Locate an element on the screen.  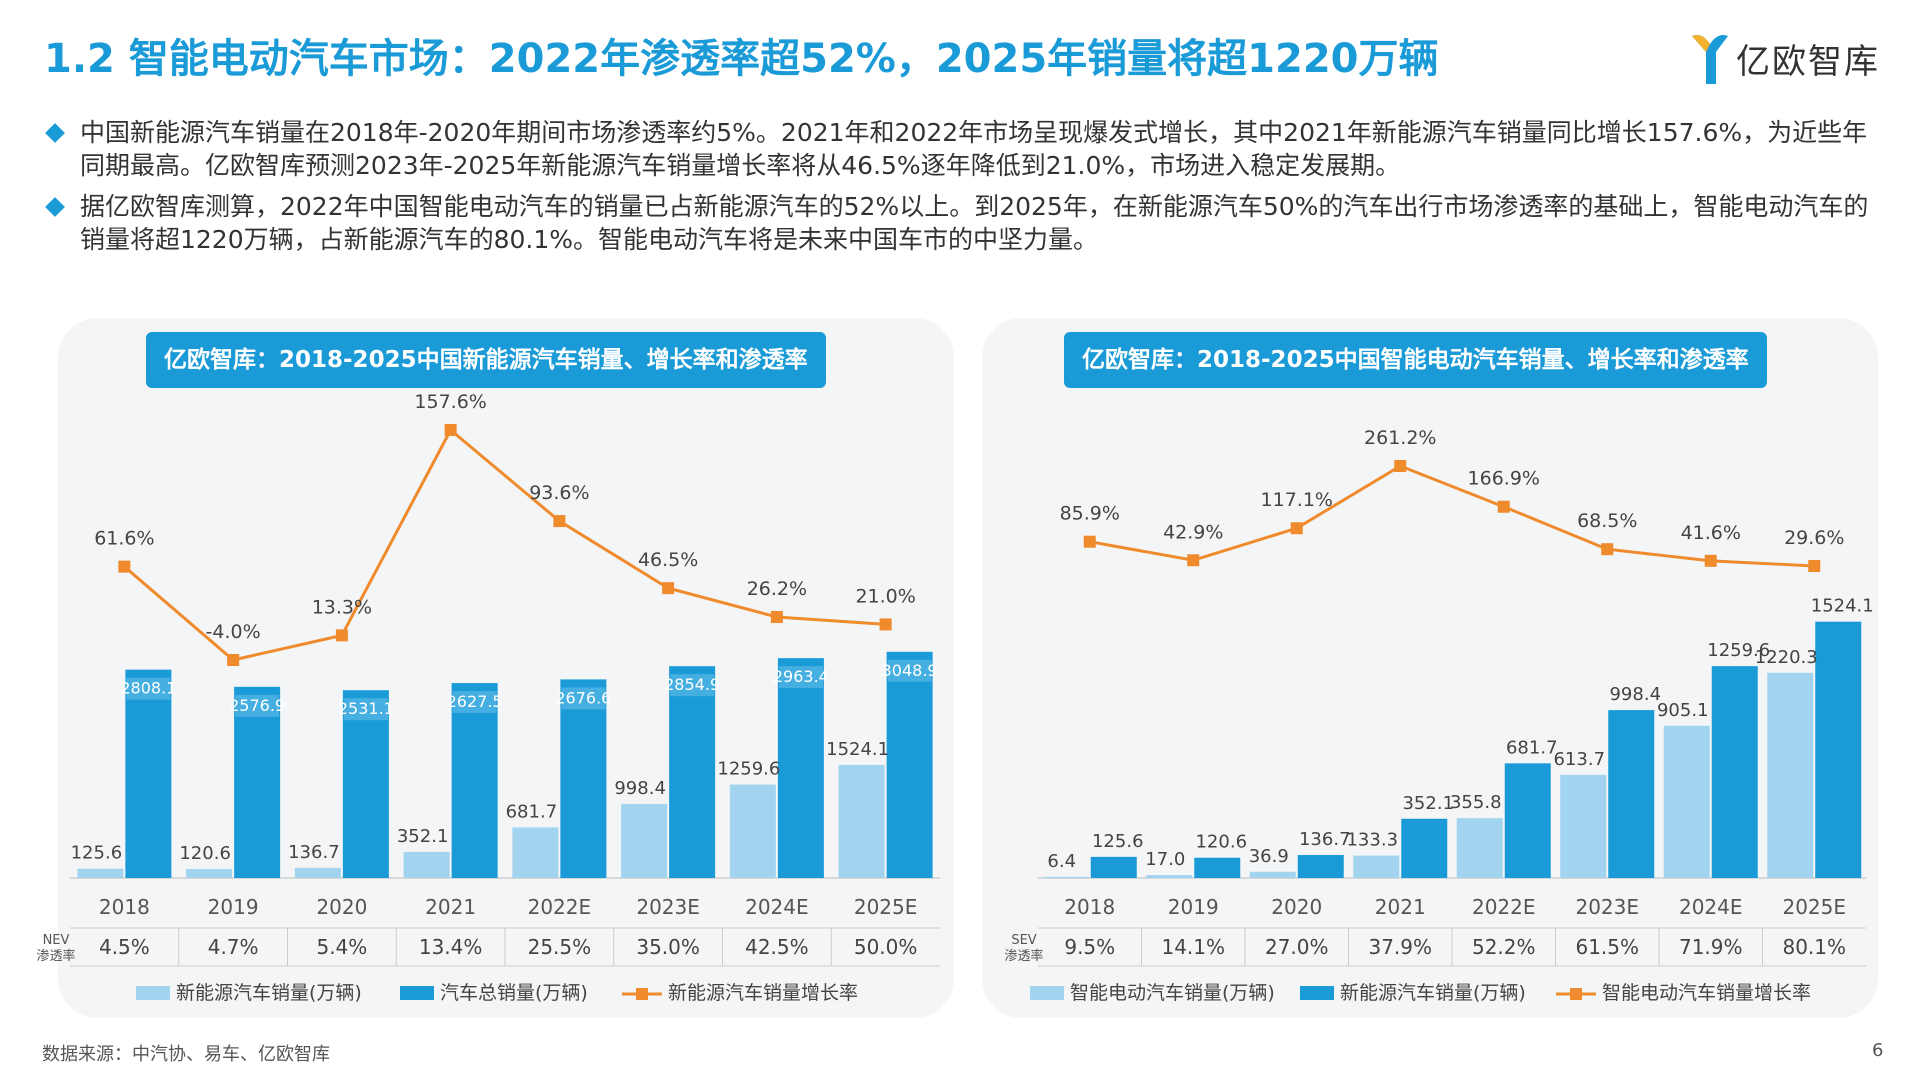
x-tick-label: 2022E is located at coordinates (560, 907).